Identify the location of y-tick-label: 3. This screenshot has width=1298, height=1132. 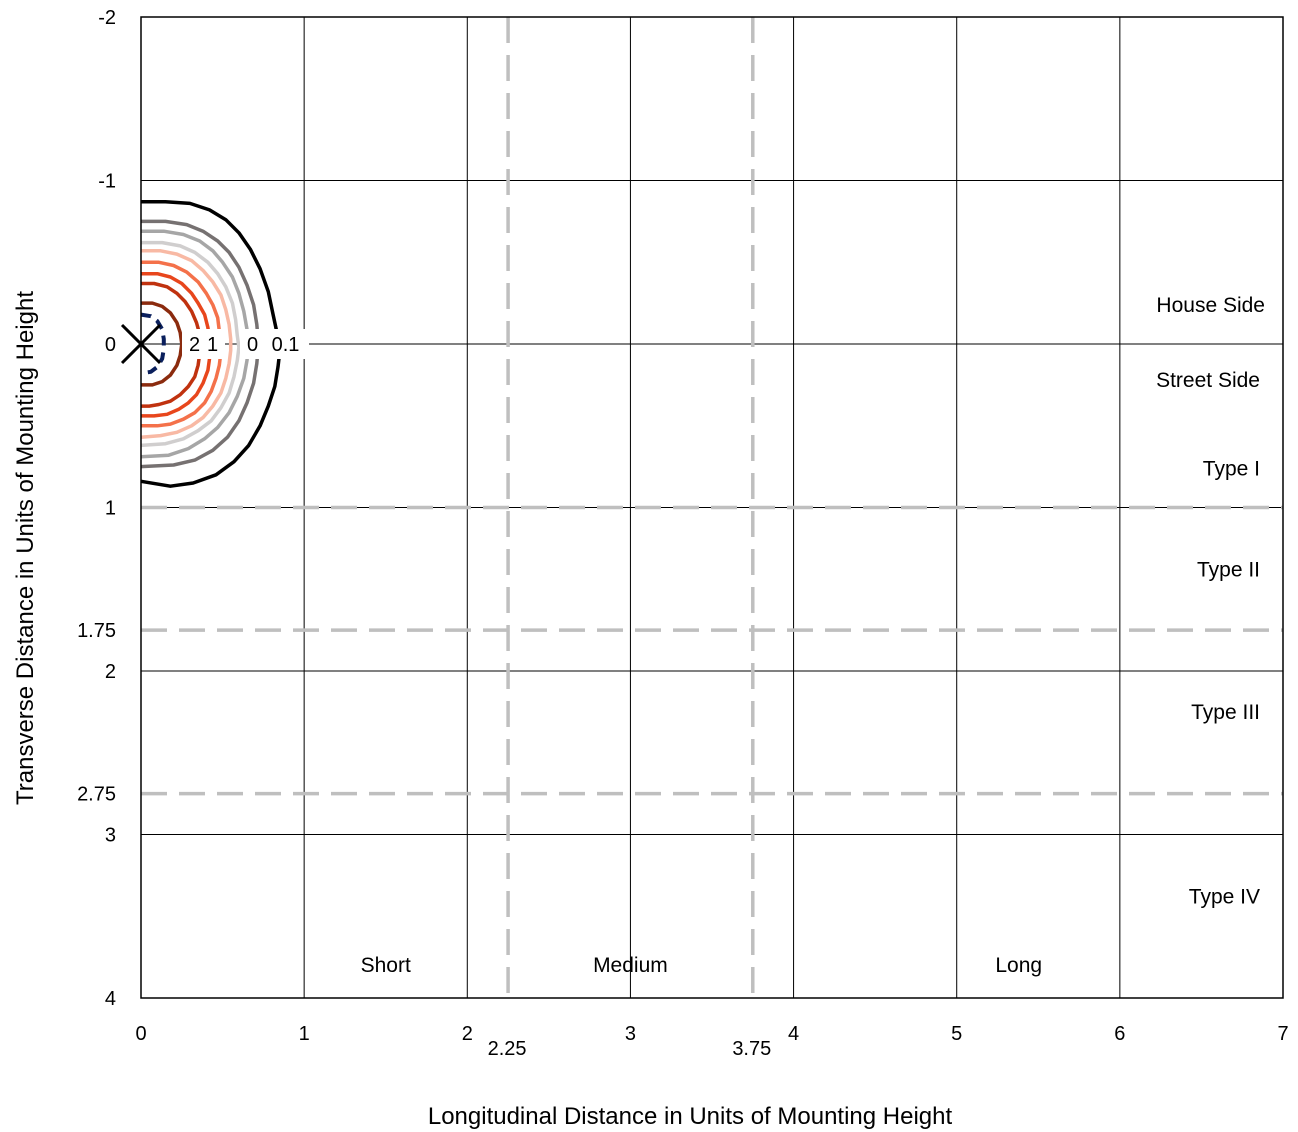
(110, 836).